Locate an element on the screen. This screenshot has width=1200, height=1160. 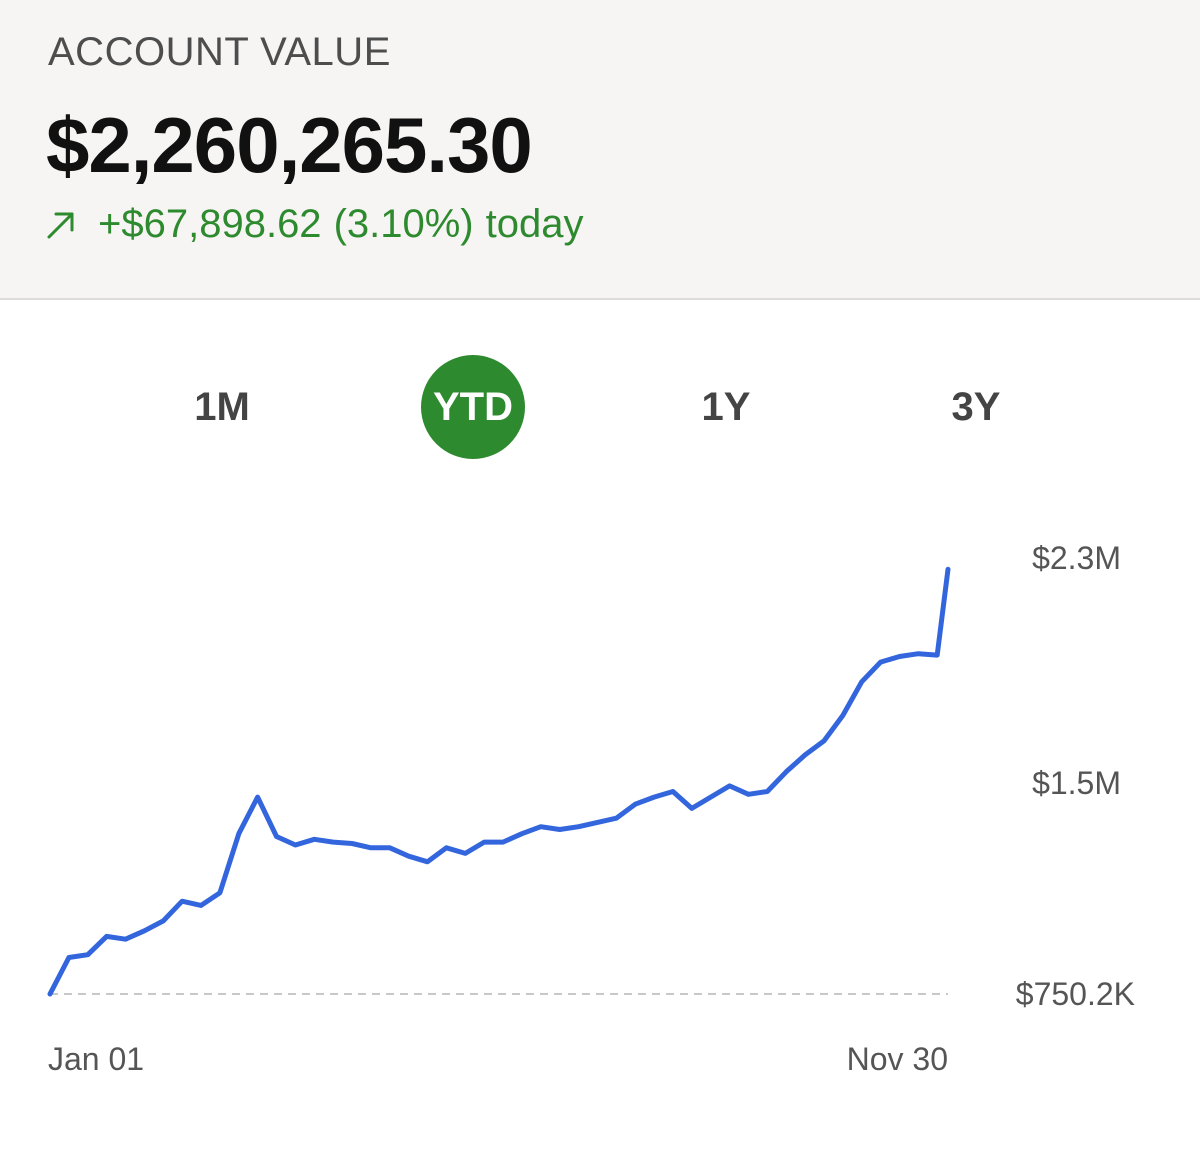
change-amount: +$67,898.62 is located at coordinates (210, 224).